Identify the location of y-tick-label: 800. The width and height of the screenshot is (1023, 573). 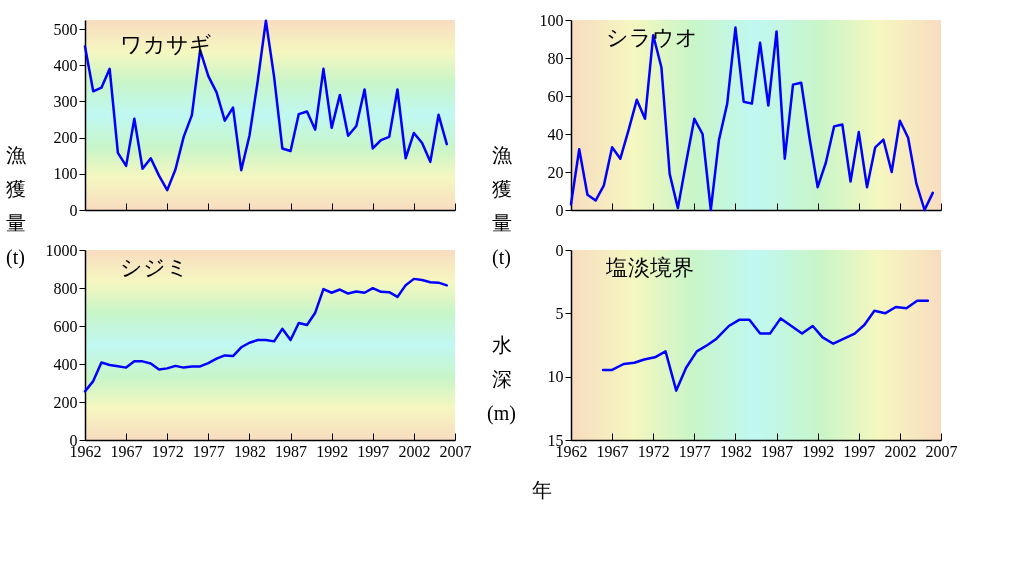
(65, 288).